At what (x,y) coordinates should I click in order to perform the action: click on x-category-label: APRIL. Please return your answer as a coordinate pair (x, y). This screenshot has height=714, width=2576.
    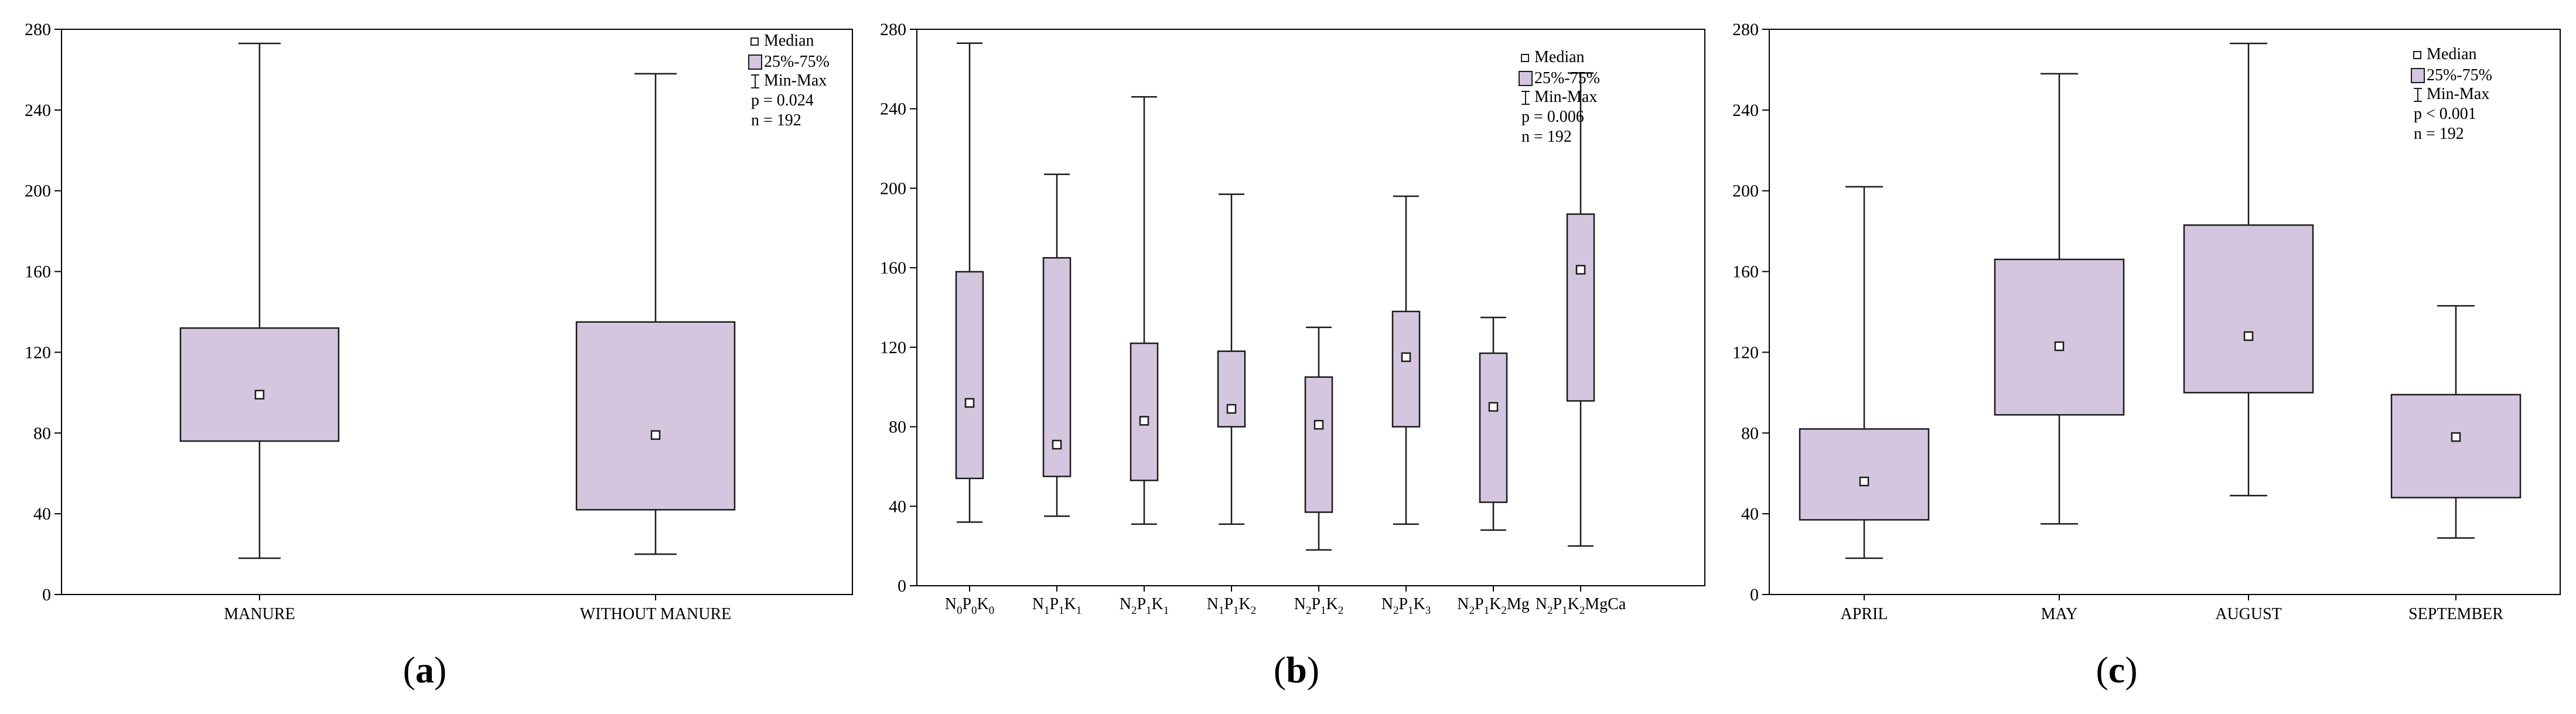
    Looking at the image, I should click on (1864, 614).